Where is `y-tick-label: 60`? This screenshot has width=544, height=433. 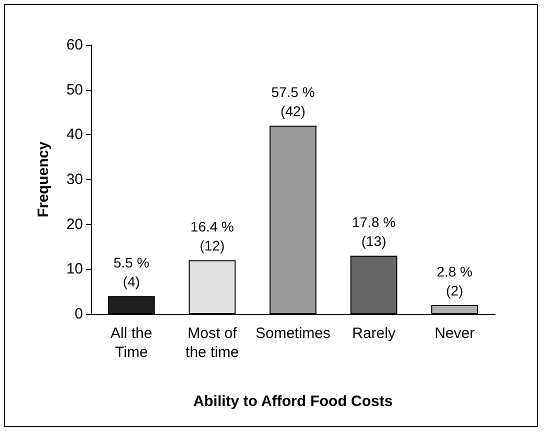 y-tick-label: 60 is located at coordinates (74, 45).